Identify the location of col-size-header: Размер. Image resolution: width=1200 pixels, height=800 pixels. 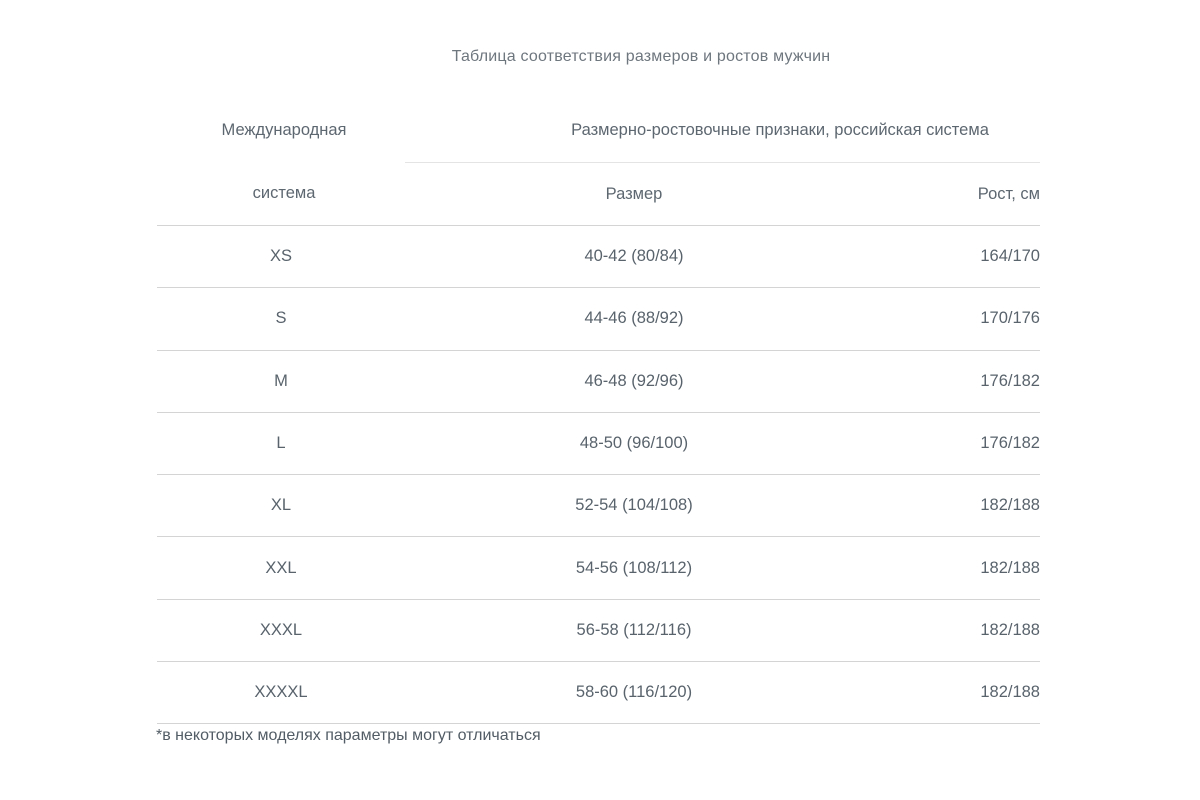
(634, 194).